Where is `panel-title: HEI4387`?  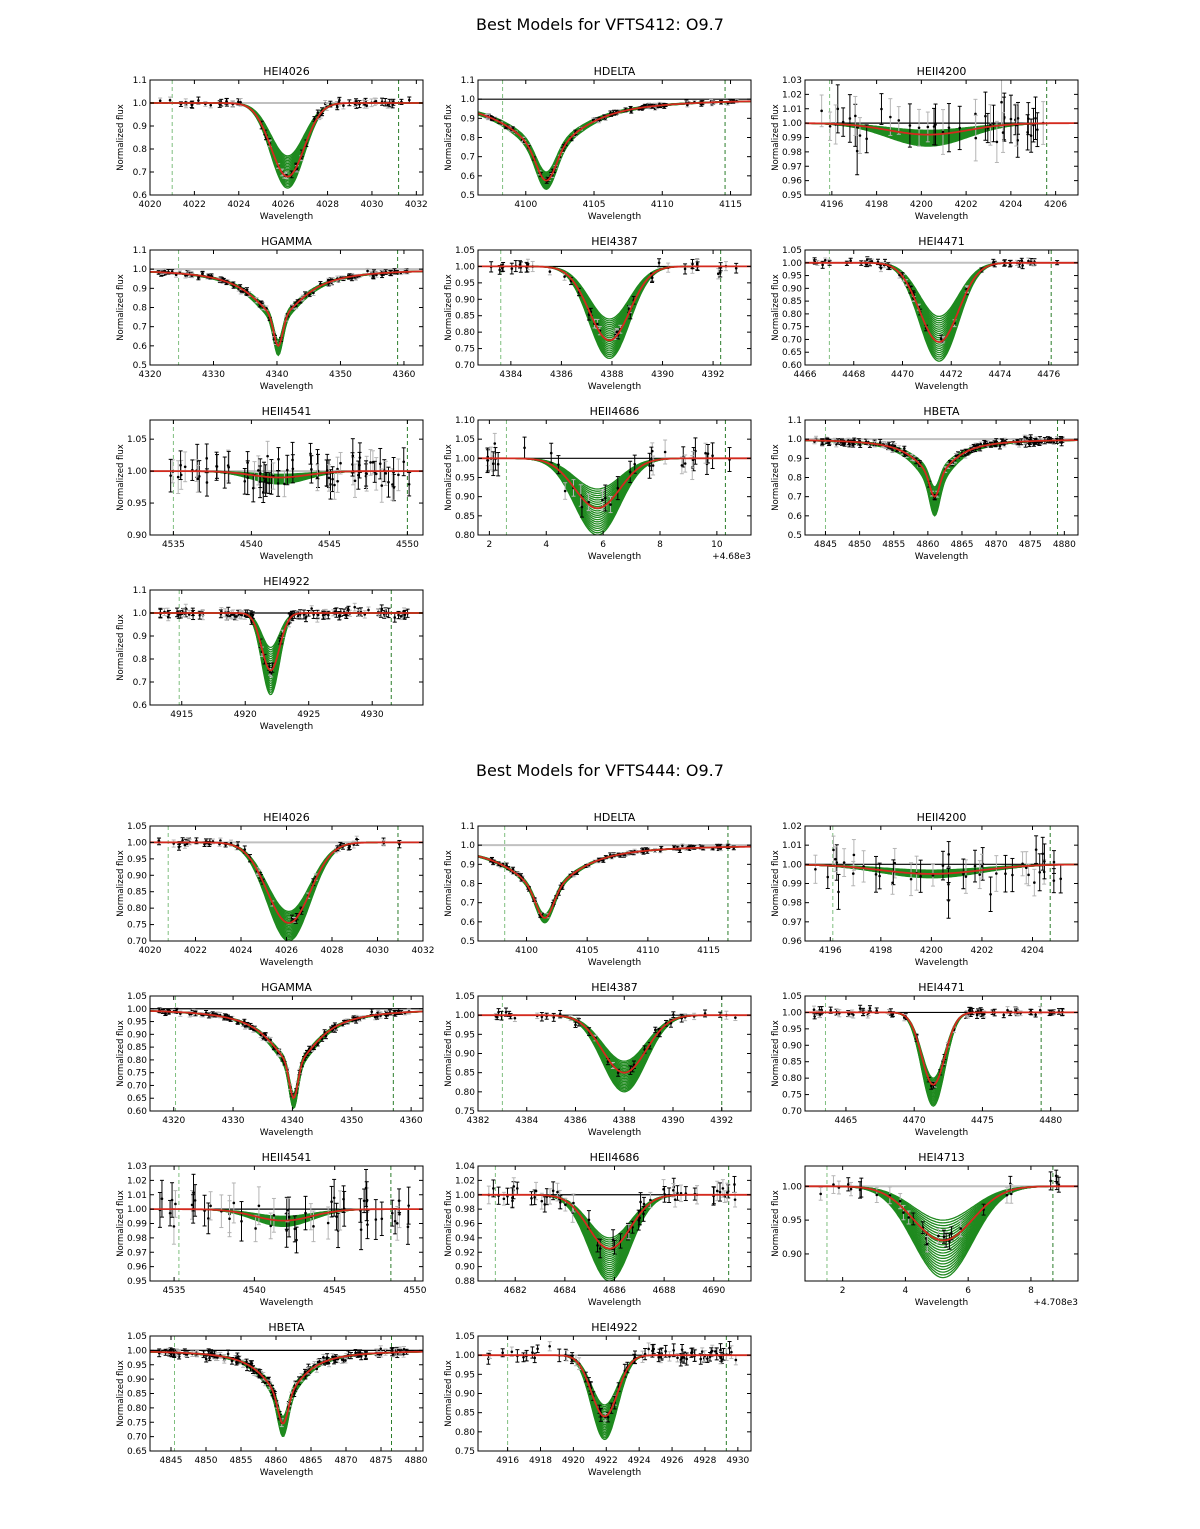
panel-title: HEI4387 is located at coordinates (614, 241).